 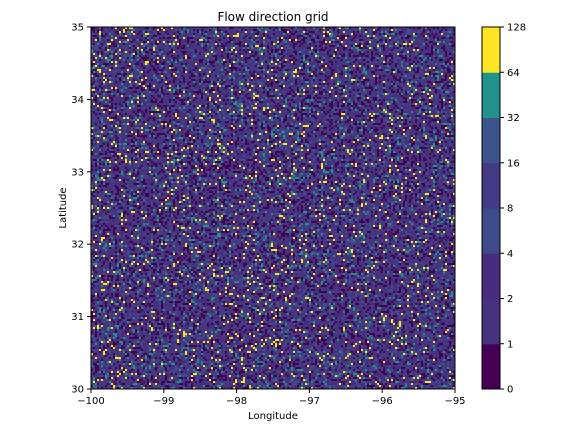 What do you see at coordinates (516, 28) in the screenshot?
I see `colorbar-tick-label: 128` at bounding box center [516, 28].